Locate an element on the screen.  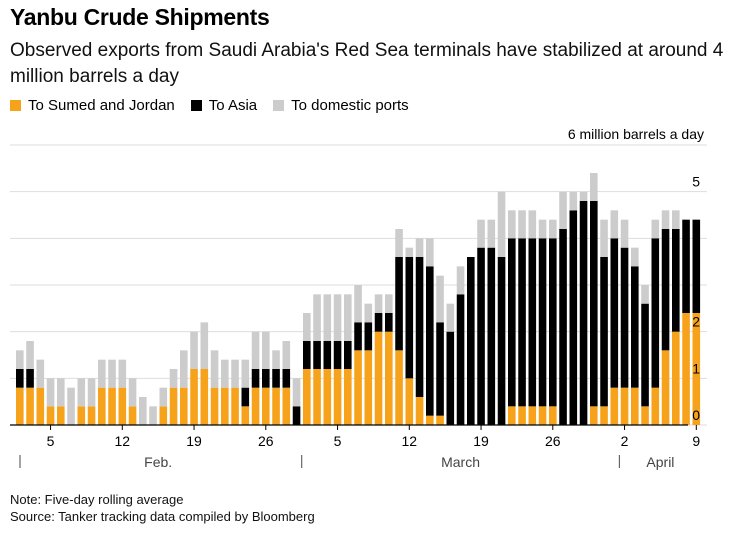
x-tick-label: 26 is located at coordinates (553, 441).